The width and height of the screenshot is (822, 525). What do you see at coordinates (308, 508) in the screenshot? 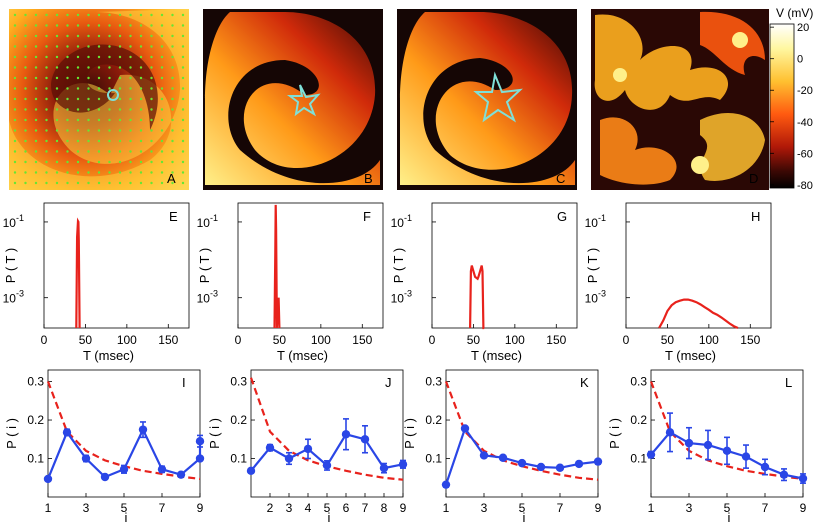
I see `x-tick-label: 4` at bounding box center [308, 508].